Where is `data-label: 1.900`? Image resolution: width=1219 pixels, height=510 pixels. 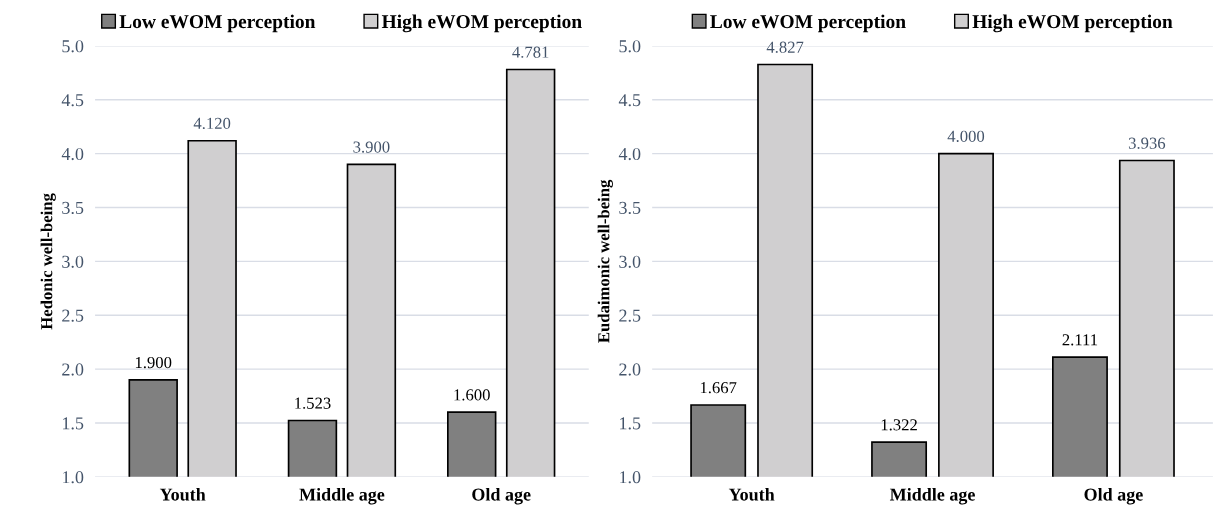 data-label: 1.900 is located at coordinates (153, 362).